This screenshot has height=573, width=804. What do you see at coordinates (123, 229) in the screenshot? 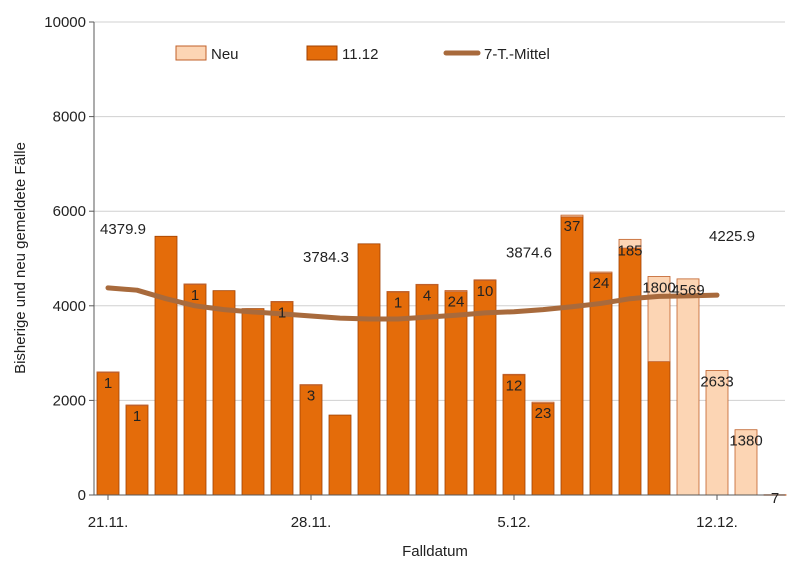
I see `line-label: 4379.9` at bounding box center [123, 229].